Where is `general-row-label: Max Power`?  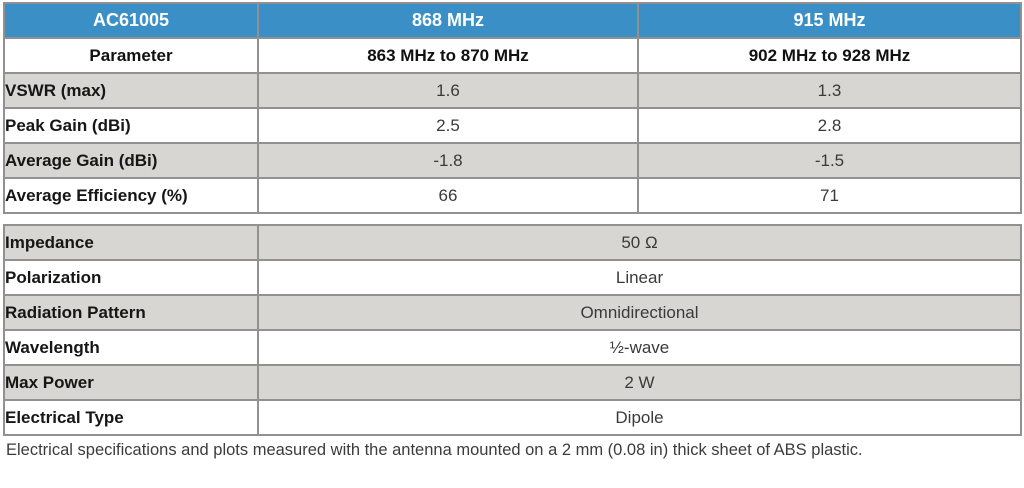
general-row-label: Max Power is located at coordinates (131, 382).